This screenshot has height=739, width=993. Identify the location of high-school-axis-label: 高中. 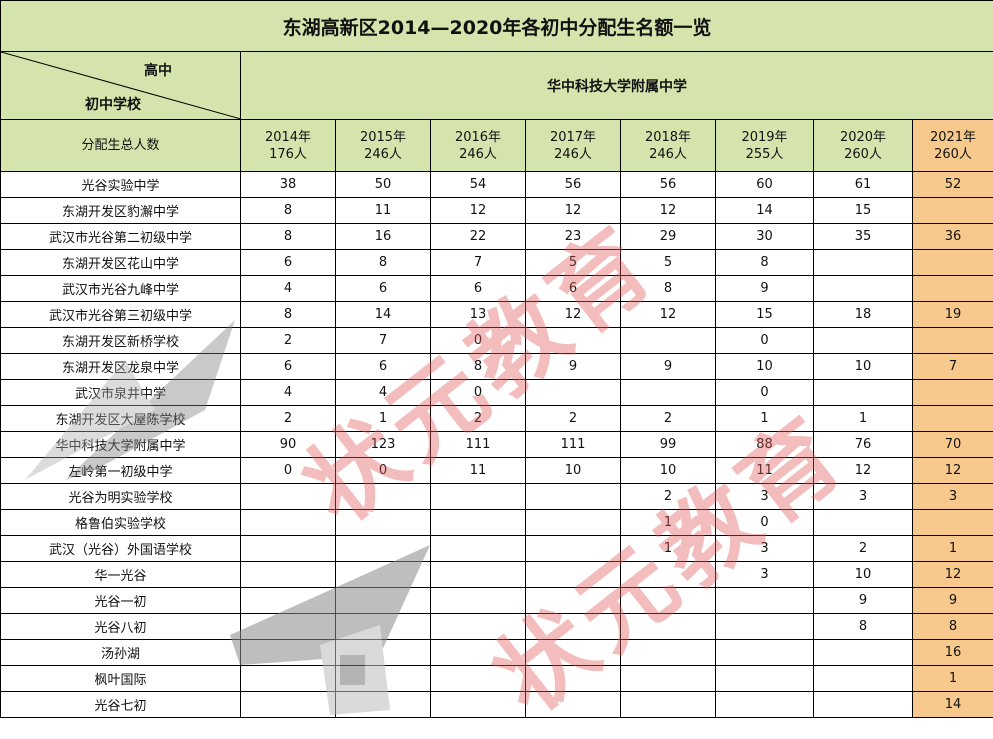
(158, 70).